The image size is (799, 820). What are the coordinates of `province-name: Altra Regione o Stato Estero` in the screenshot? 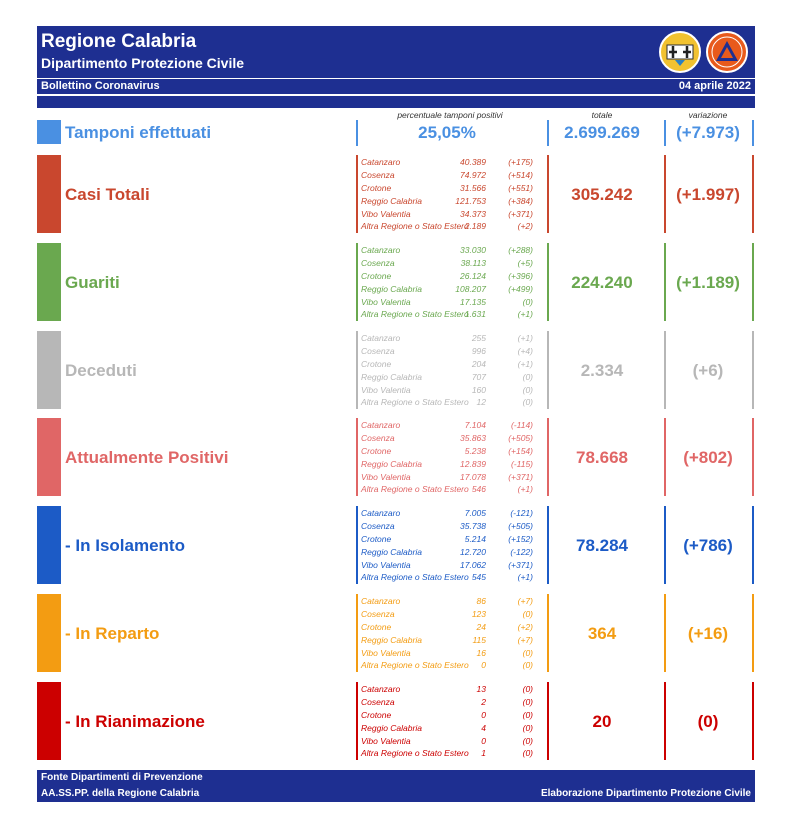 It's located at (415, 226).